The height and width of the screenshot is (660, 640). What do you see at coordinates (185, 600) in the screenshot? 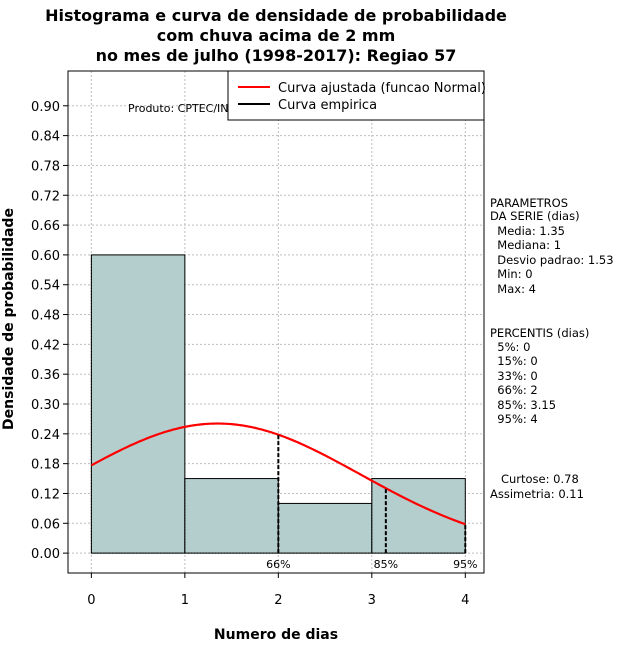
I see `x-tick-label: 1` at bounding box center [185, 600].